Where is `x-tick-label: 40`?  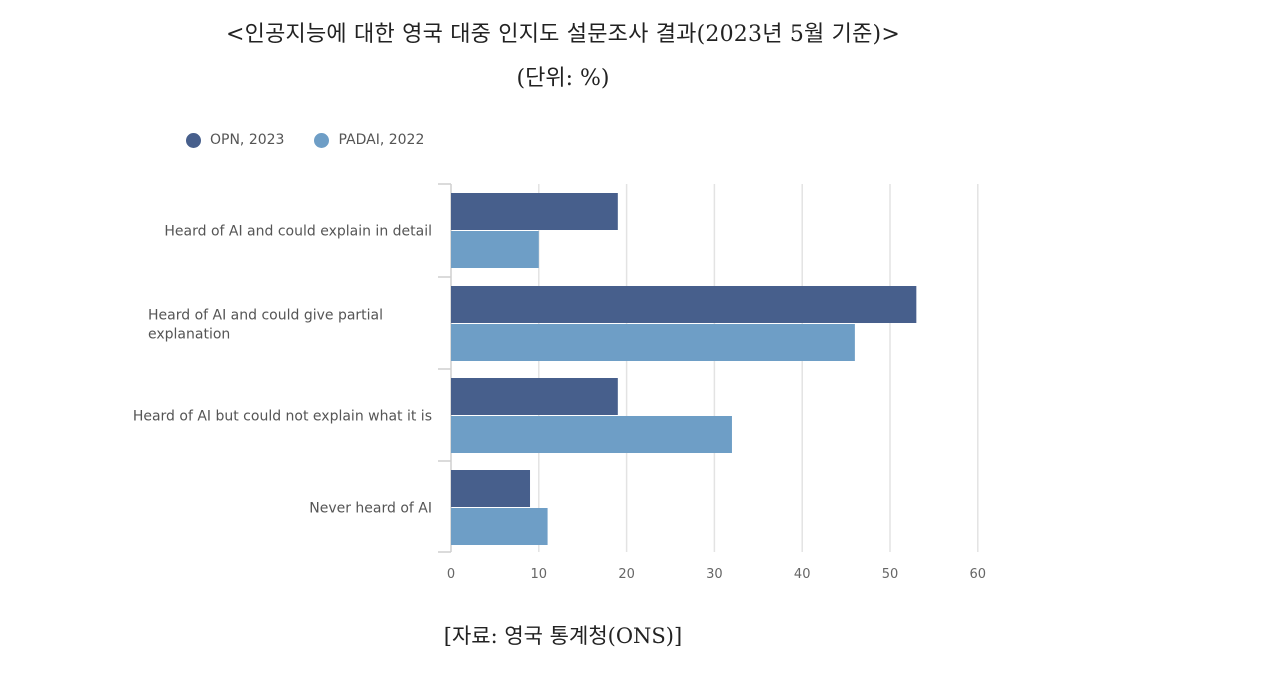 x-tick-label: 40 is located at coordinates (802, 574).